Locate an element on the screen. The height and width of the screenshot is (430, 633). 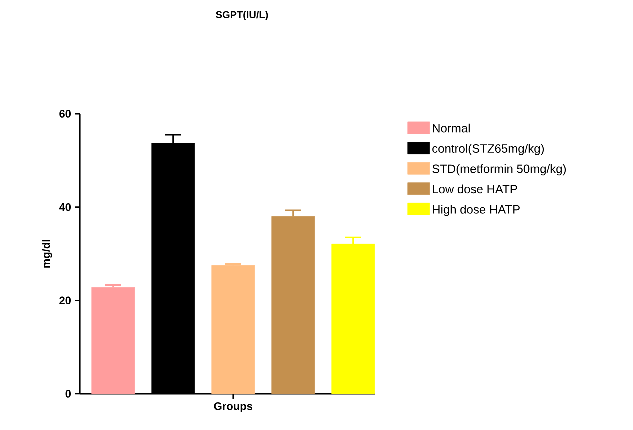
y-axis-title: mg/dl is located at coordinates (47, 254).